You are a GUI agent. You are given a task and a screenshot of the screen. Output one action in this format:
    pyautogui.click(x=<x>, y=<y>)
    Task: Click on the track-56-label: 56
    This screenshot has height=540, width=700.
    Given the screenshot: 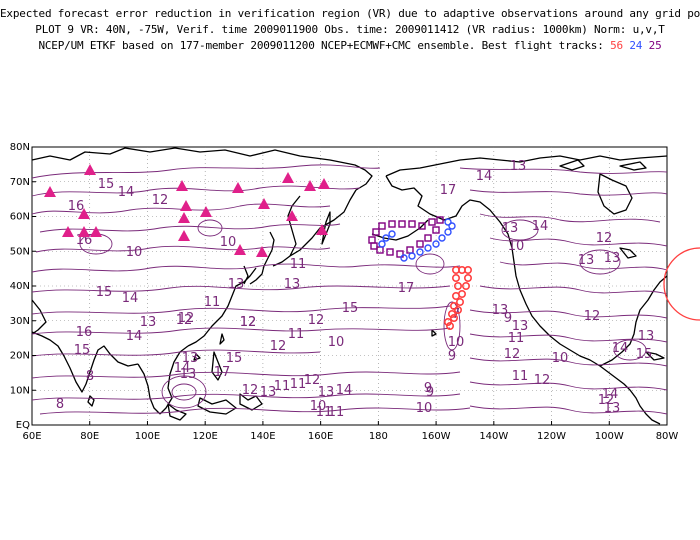 What is the action you would take?
    pyautogui.click(x=616, y=45)
    